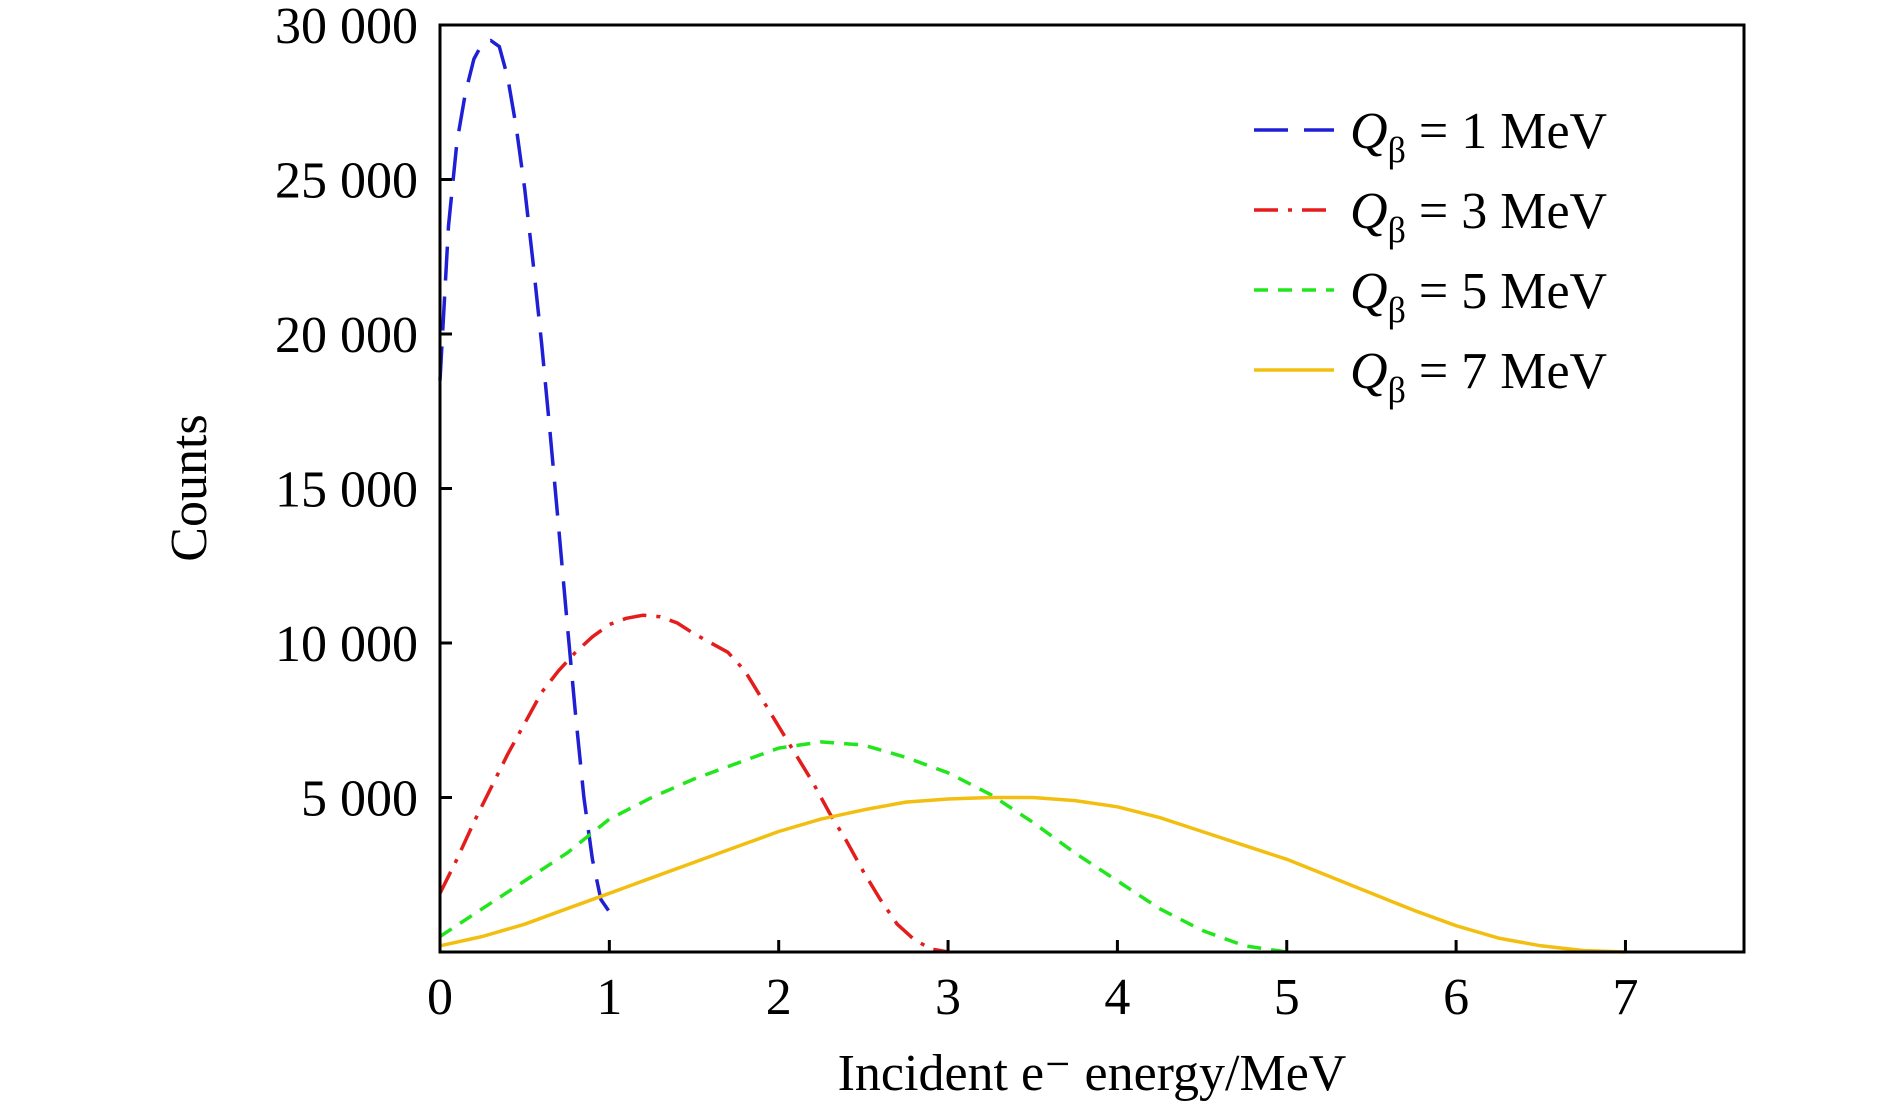  I want to click on y-axis: 5 000 10 000 15 000 20 000 25 000 30 000, so click(363, 414).